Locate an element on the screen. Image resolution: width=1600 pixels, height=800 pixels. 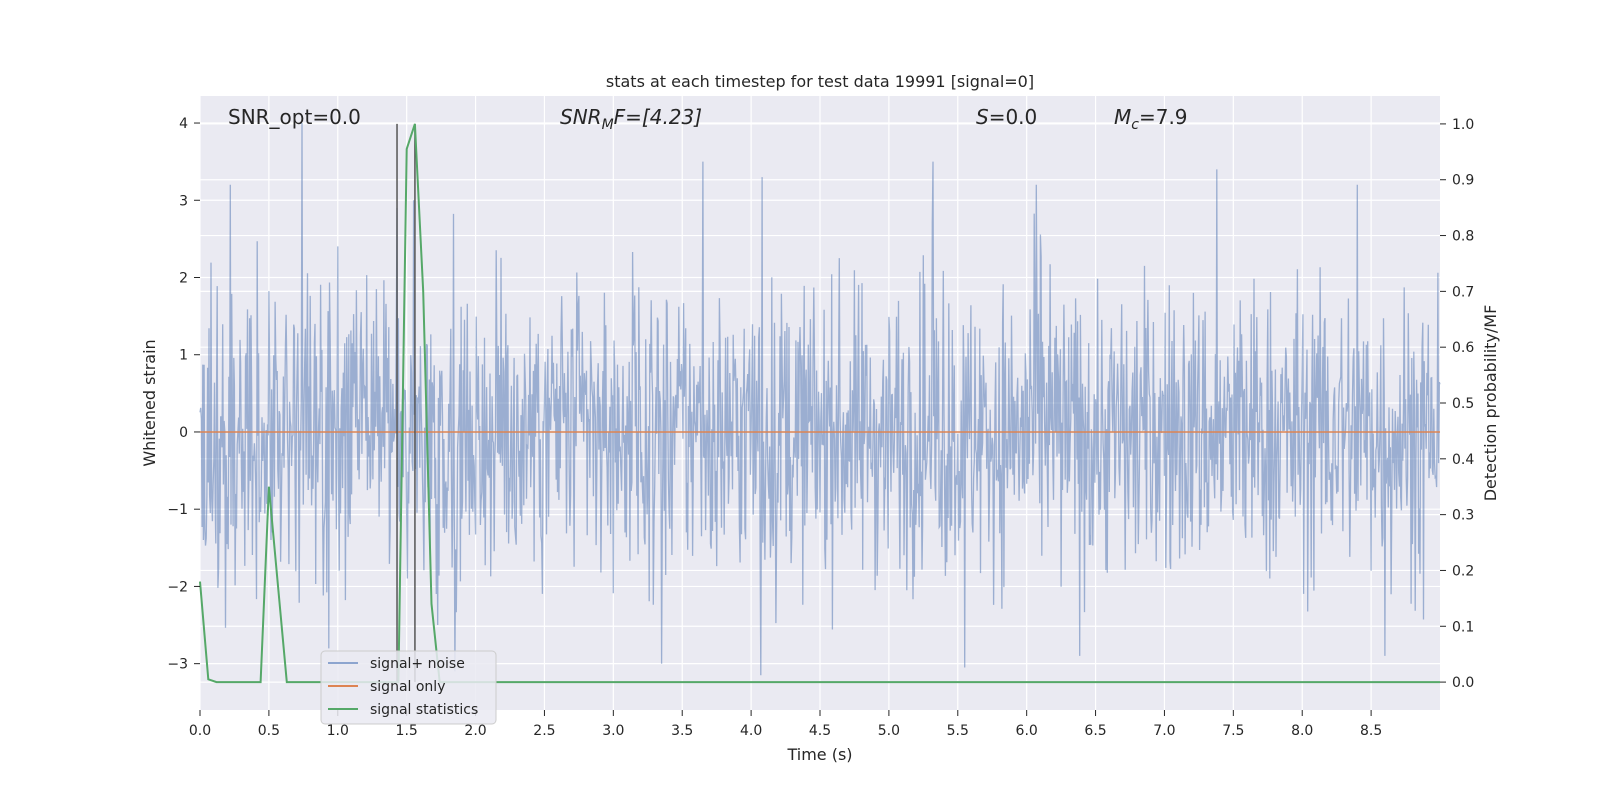
y-tick-label: 2 is located at coordinates (183, 278).